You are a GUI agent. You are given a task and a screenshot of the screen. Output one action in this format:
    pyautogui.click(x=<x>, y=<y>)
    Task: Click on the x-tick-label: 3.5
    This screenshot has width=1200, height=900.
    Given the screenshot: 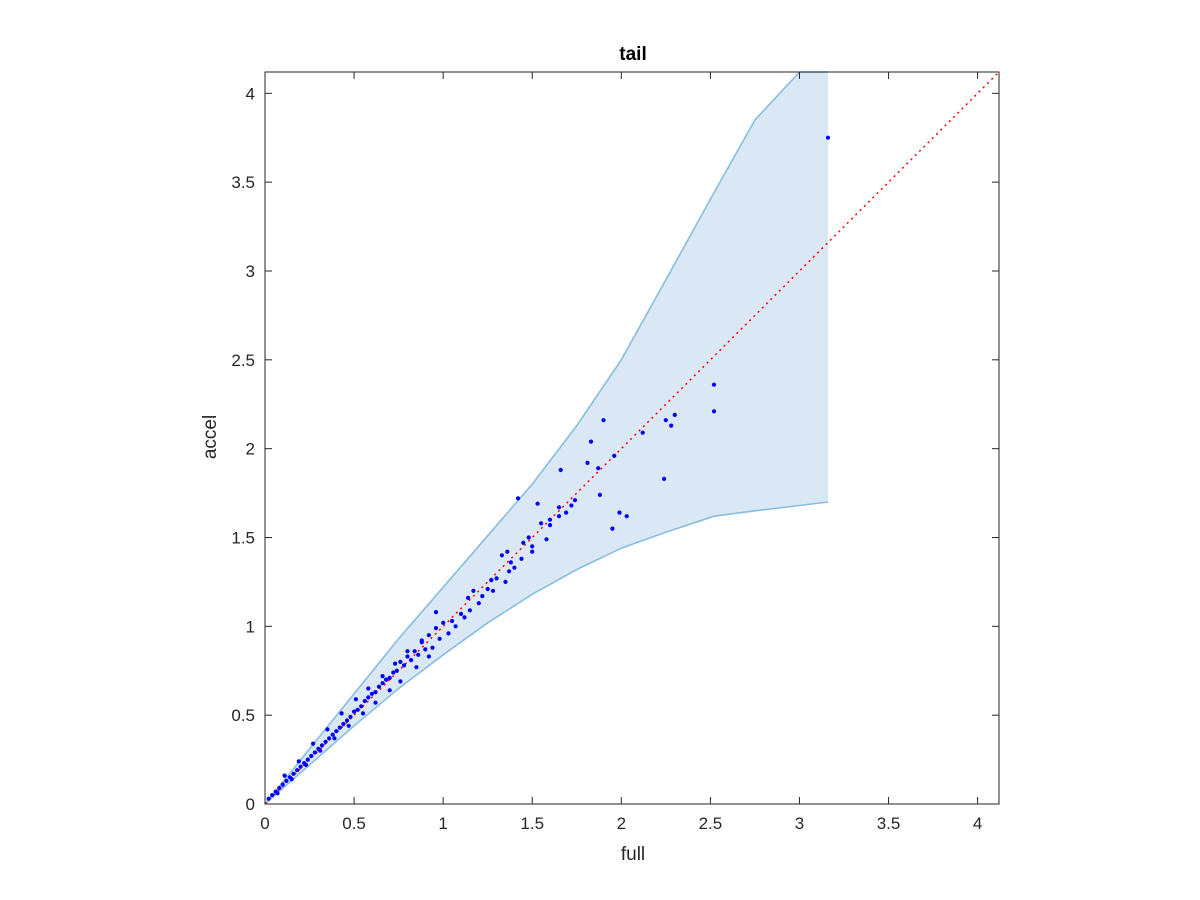 What is the action you would take?
    pyautogui.click(x=889, y=823)
    